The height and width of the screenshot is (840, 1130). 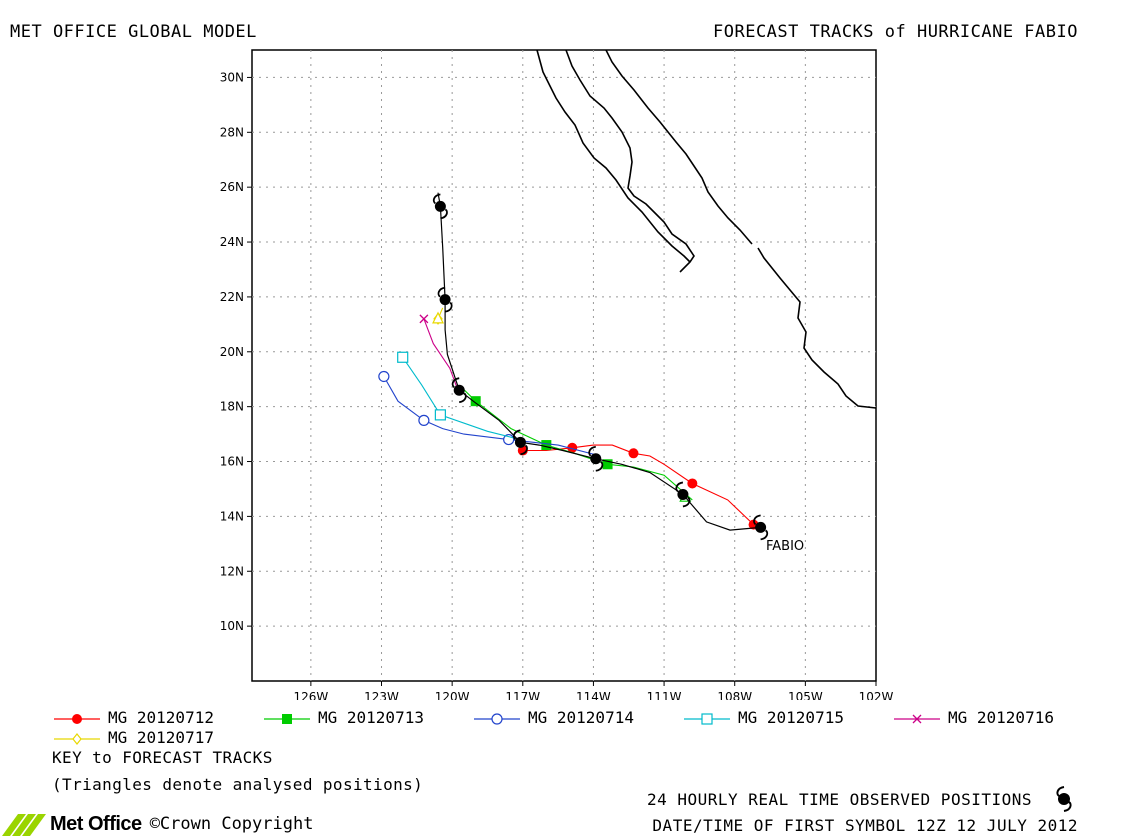 I want to click on legend-item: MG 20120717, so click(x=133, y=737).